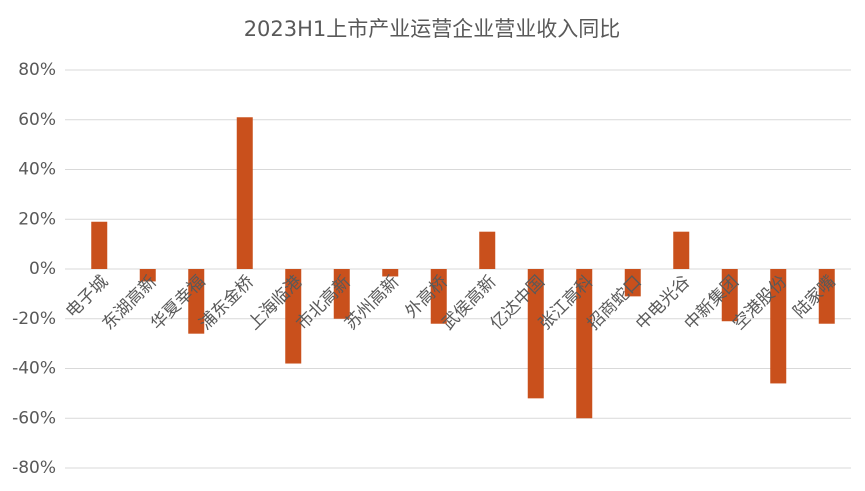  I want to click on y-tick-label: -40%, so click(34, 369).